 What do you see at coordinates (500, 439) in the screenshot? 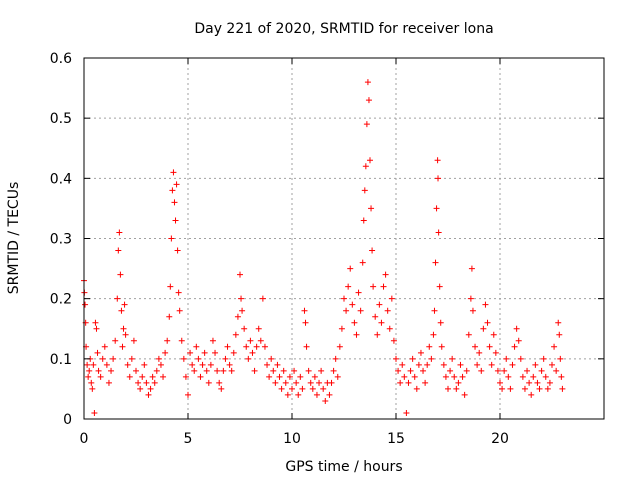
I see `x-tick-label: 20` at bounding box center [500, 439].